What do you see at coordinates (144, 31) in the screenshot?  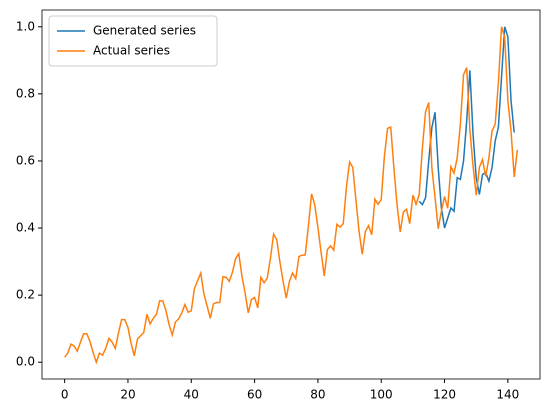 I see `legend-label: Generated series` at bounding box center [144, 31].